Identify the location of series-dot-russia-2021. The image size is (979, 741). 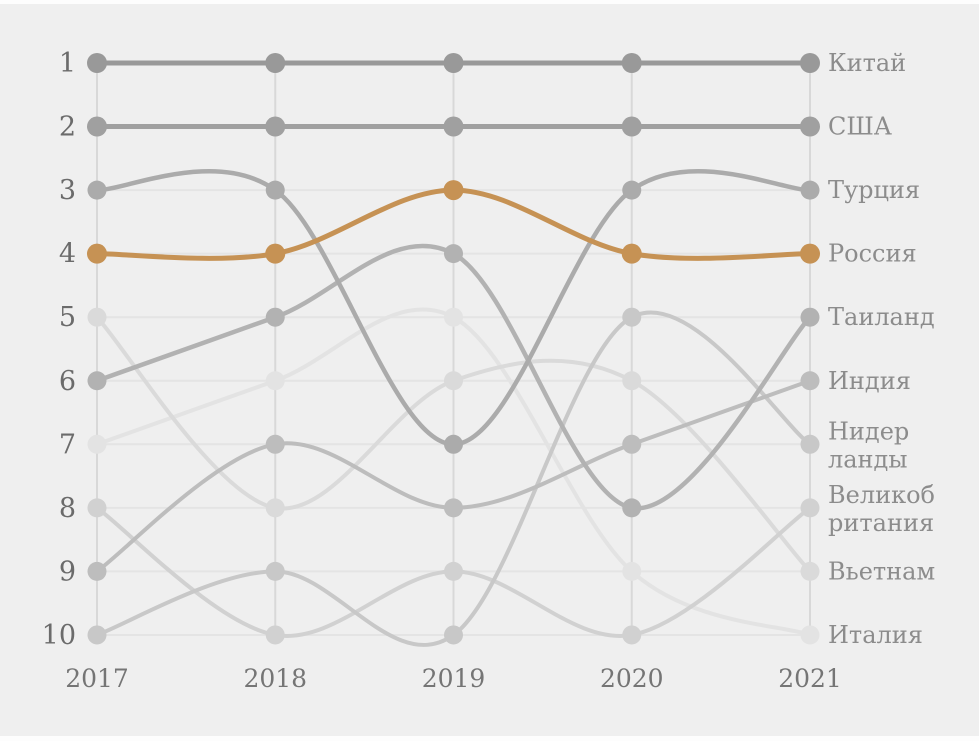
(810, 253).